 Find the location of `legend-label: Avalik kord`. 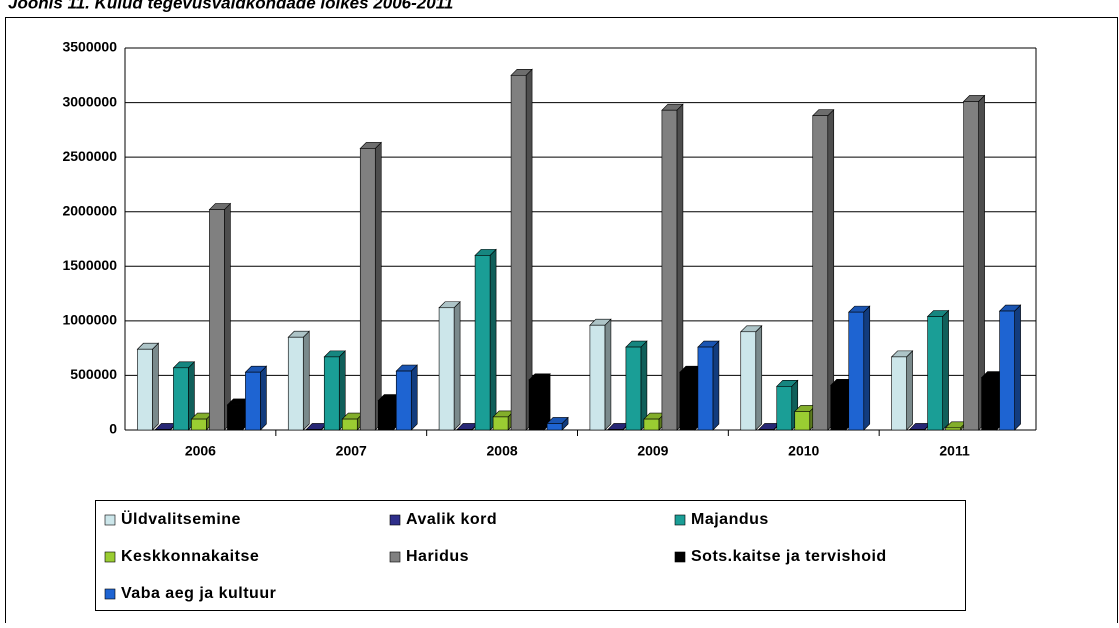

legend-label: Avalik kord is located at coordinates (451, 519).